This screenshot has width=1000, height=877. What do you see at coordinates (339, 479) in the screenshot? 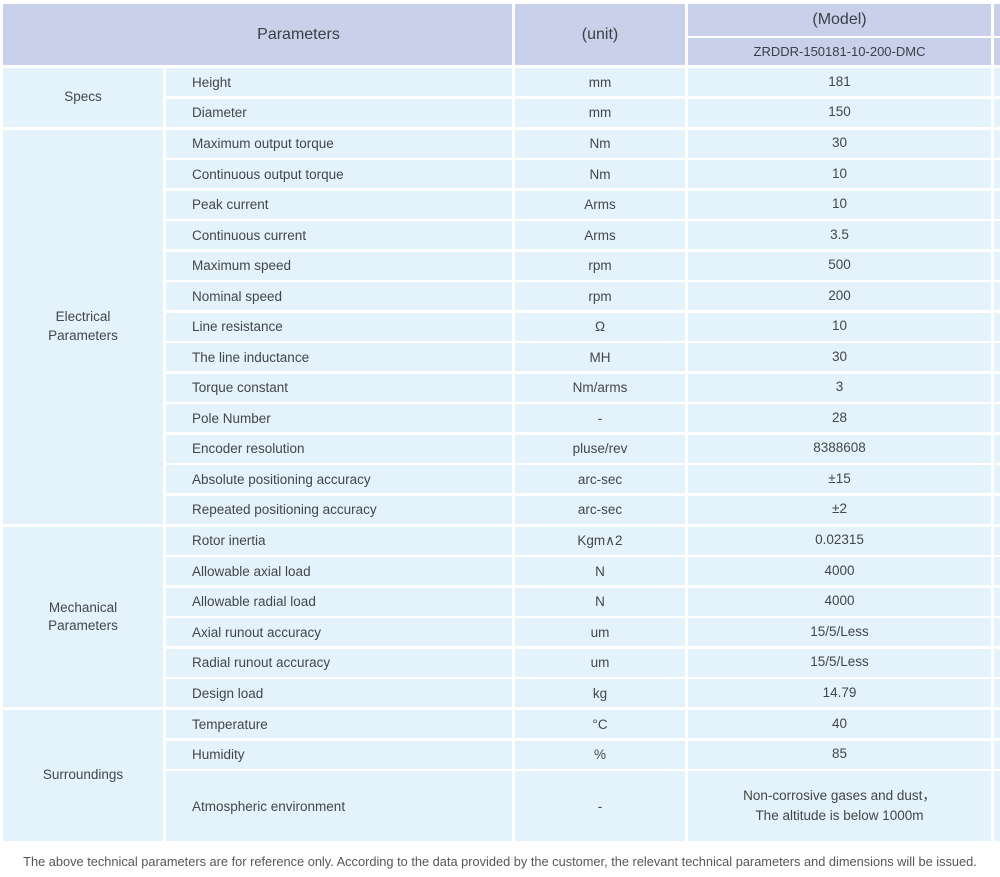
I see `param-name: Absolute positioning accuracy` at bounding box center [339, 479].